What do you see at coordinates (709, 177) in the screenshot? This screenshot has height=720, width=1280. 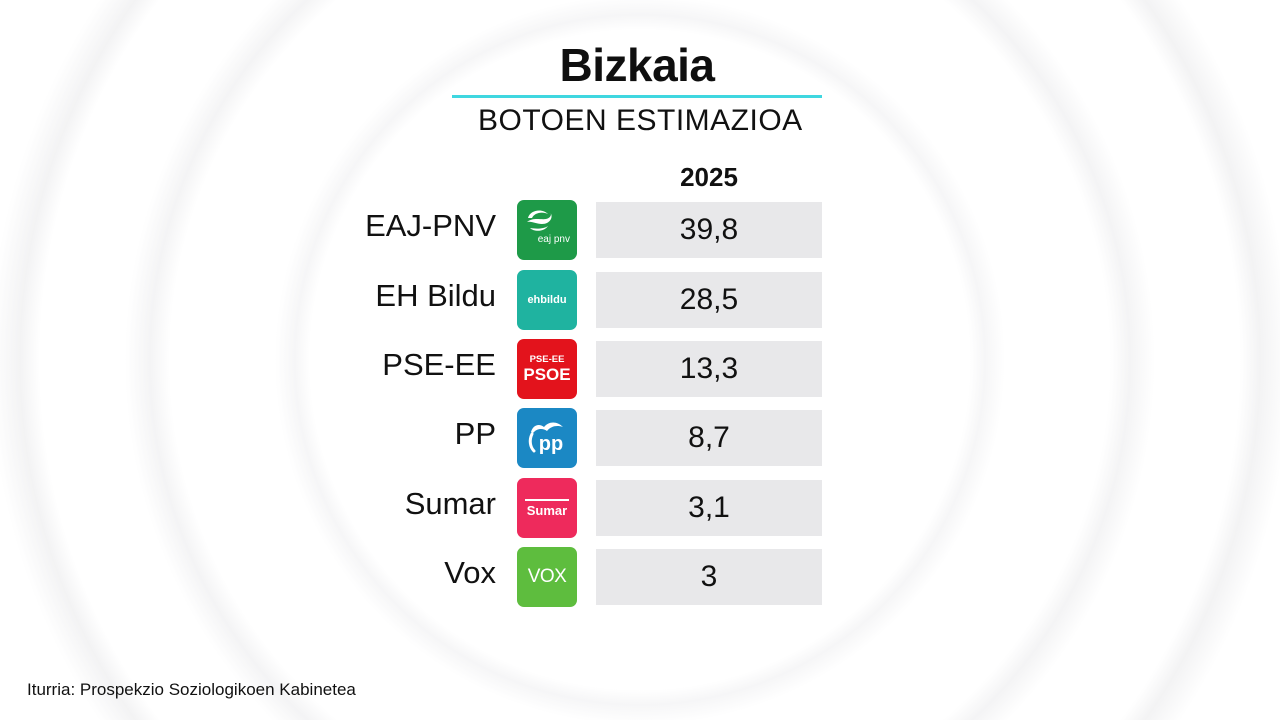 I see `column-header-year: 2025` at bounding box center [709, 177].